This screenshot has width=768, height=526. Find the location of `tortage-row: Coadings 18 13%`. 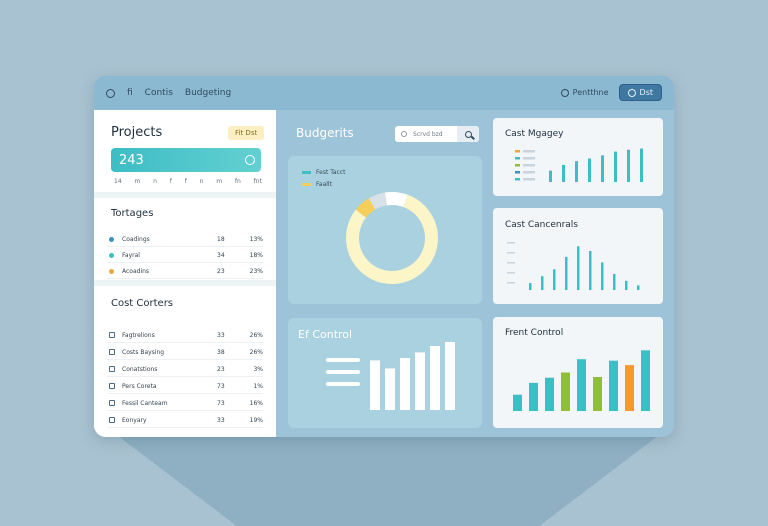

tortage-row: Coadings 18 13% is located at coordinates (185, 239).